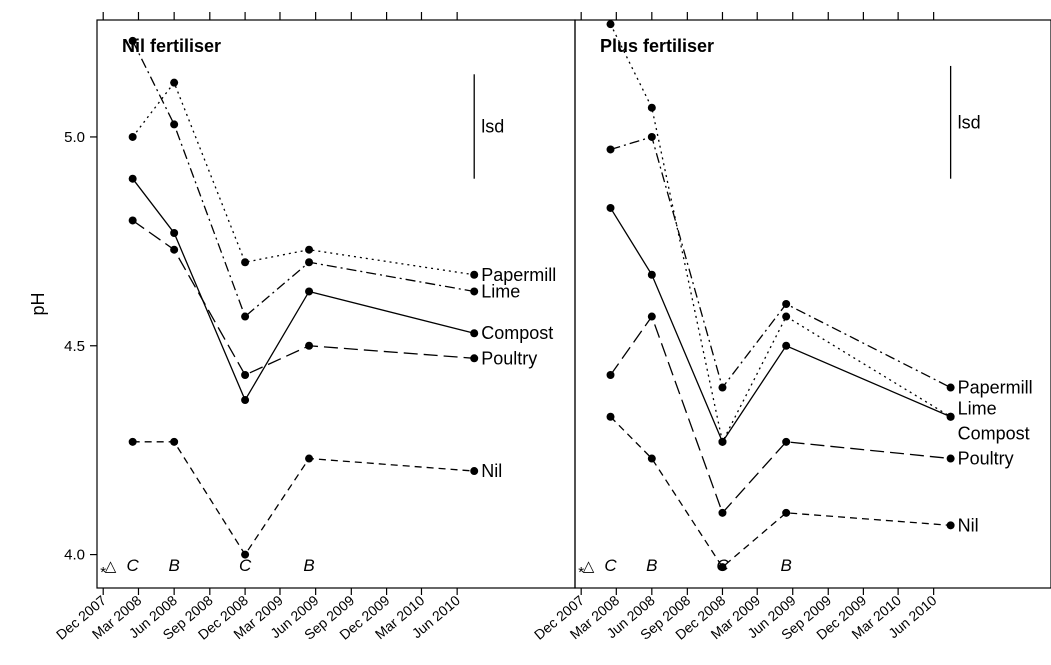  What do you see at coordinates (74, 137) in the screenshot?
I see `y-tick-label: 5.0` at bounding box center [74, 137].